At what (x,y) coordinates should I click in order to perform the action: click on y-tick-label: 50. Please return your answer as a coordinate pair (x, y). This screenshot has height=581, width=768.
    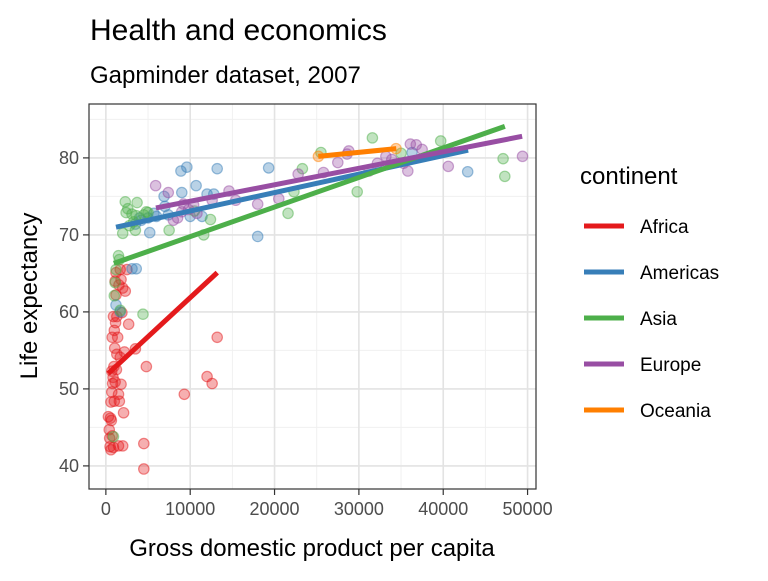
    Looking at the image, I should click on (69, 389).